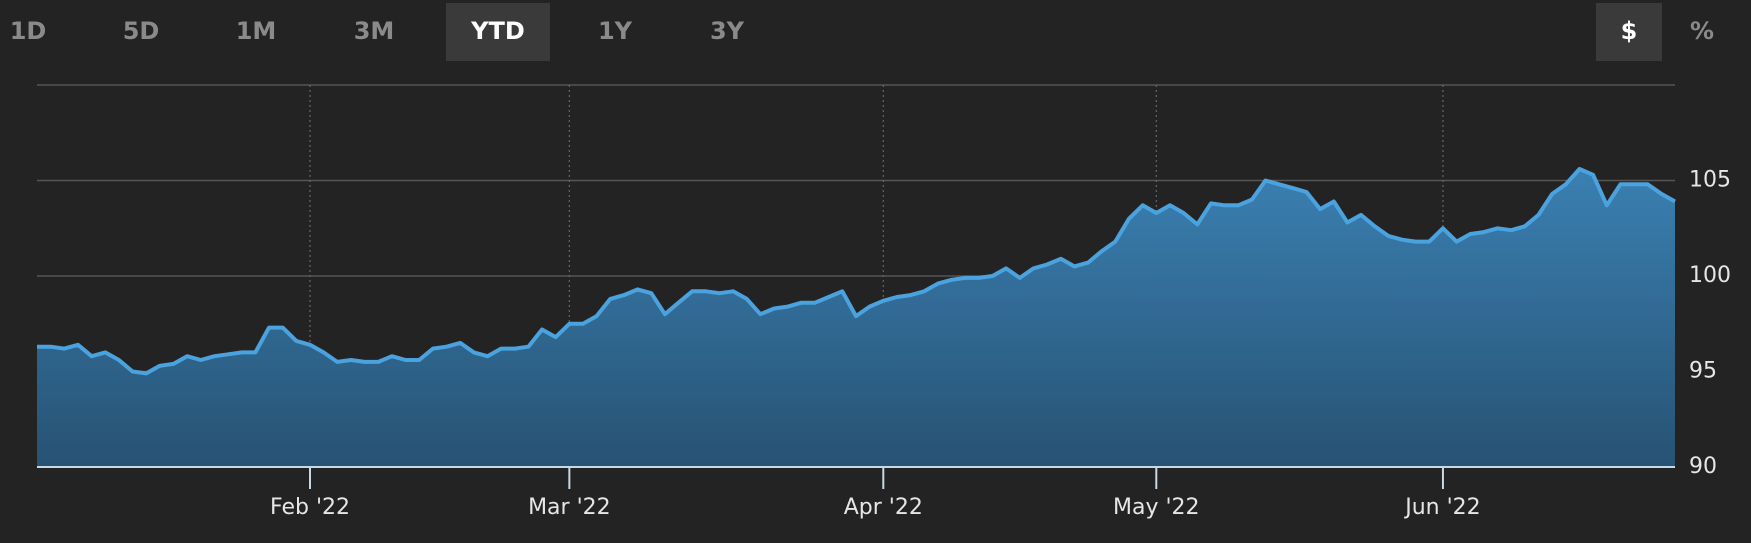 This screenshot has height=543, width=1751. Describe the element at coordinates (1710, 180) in the screenshot. I see `y-tick-label: 105` at that location.